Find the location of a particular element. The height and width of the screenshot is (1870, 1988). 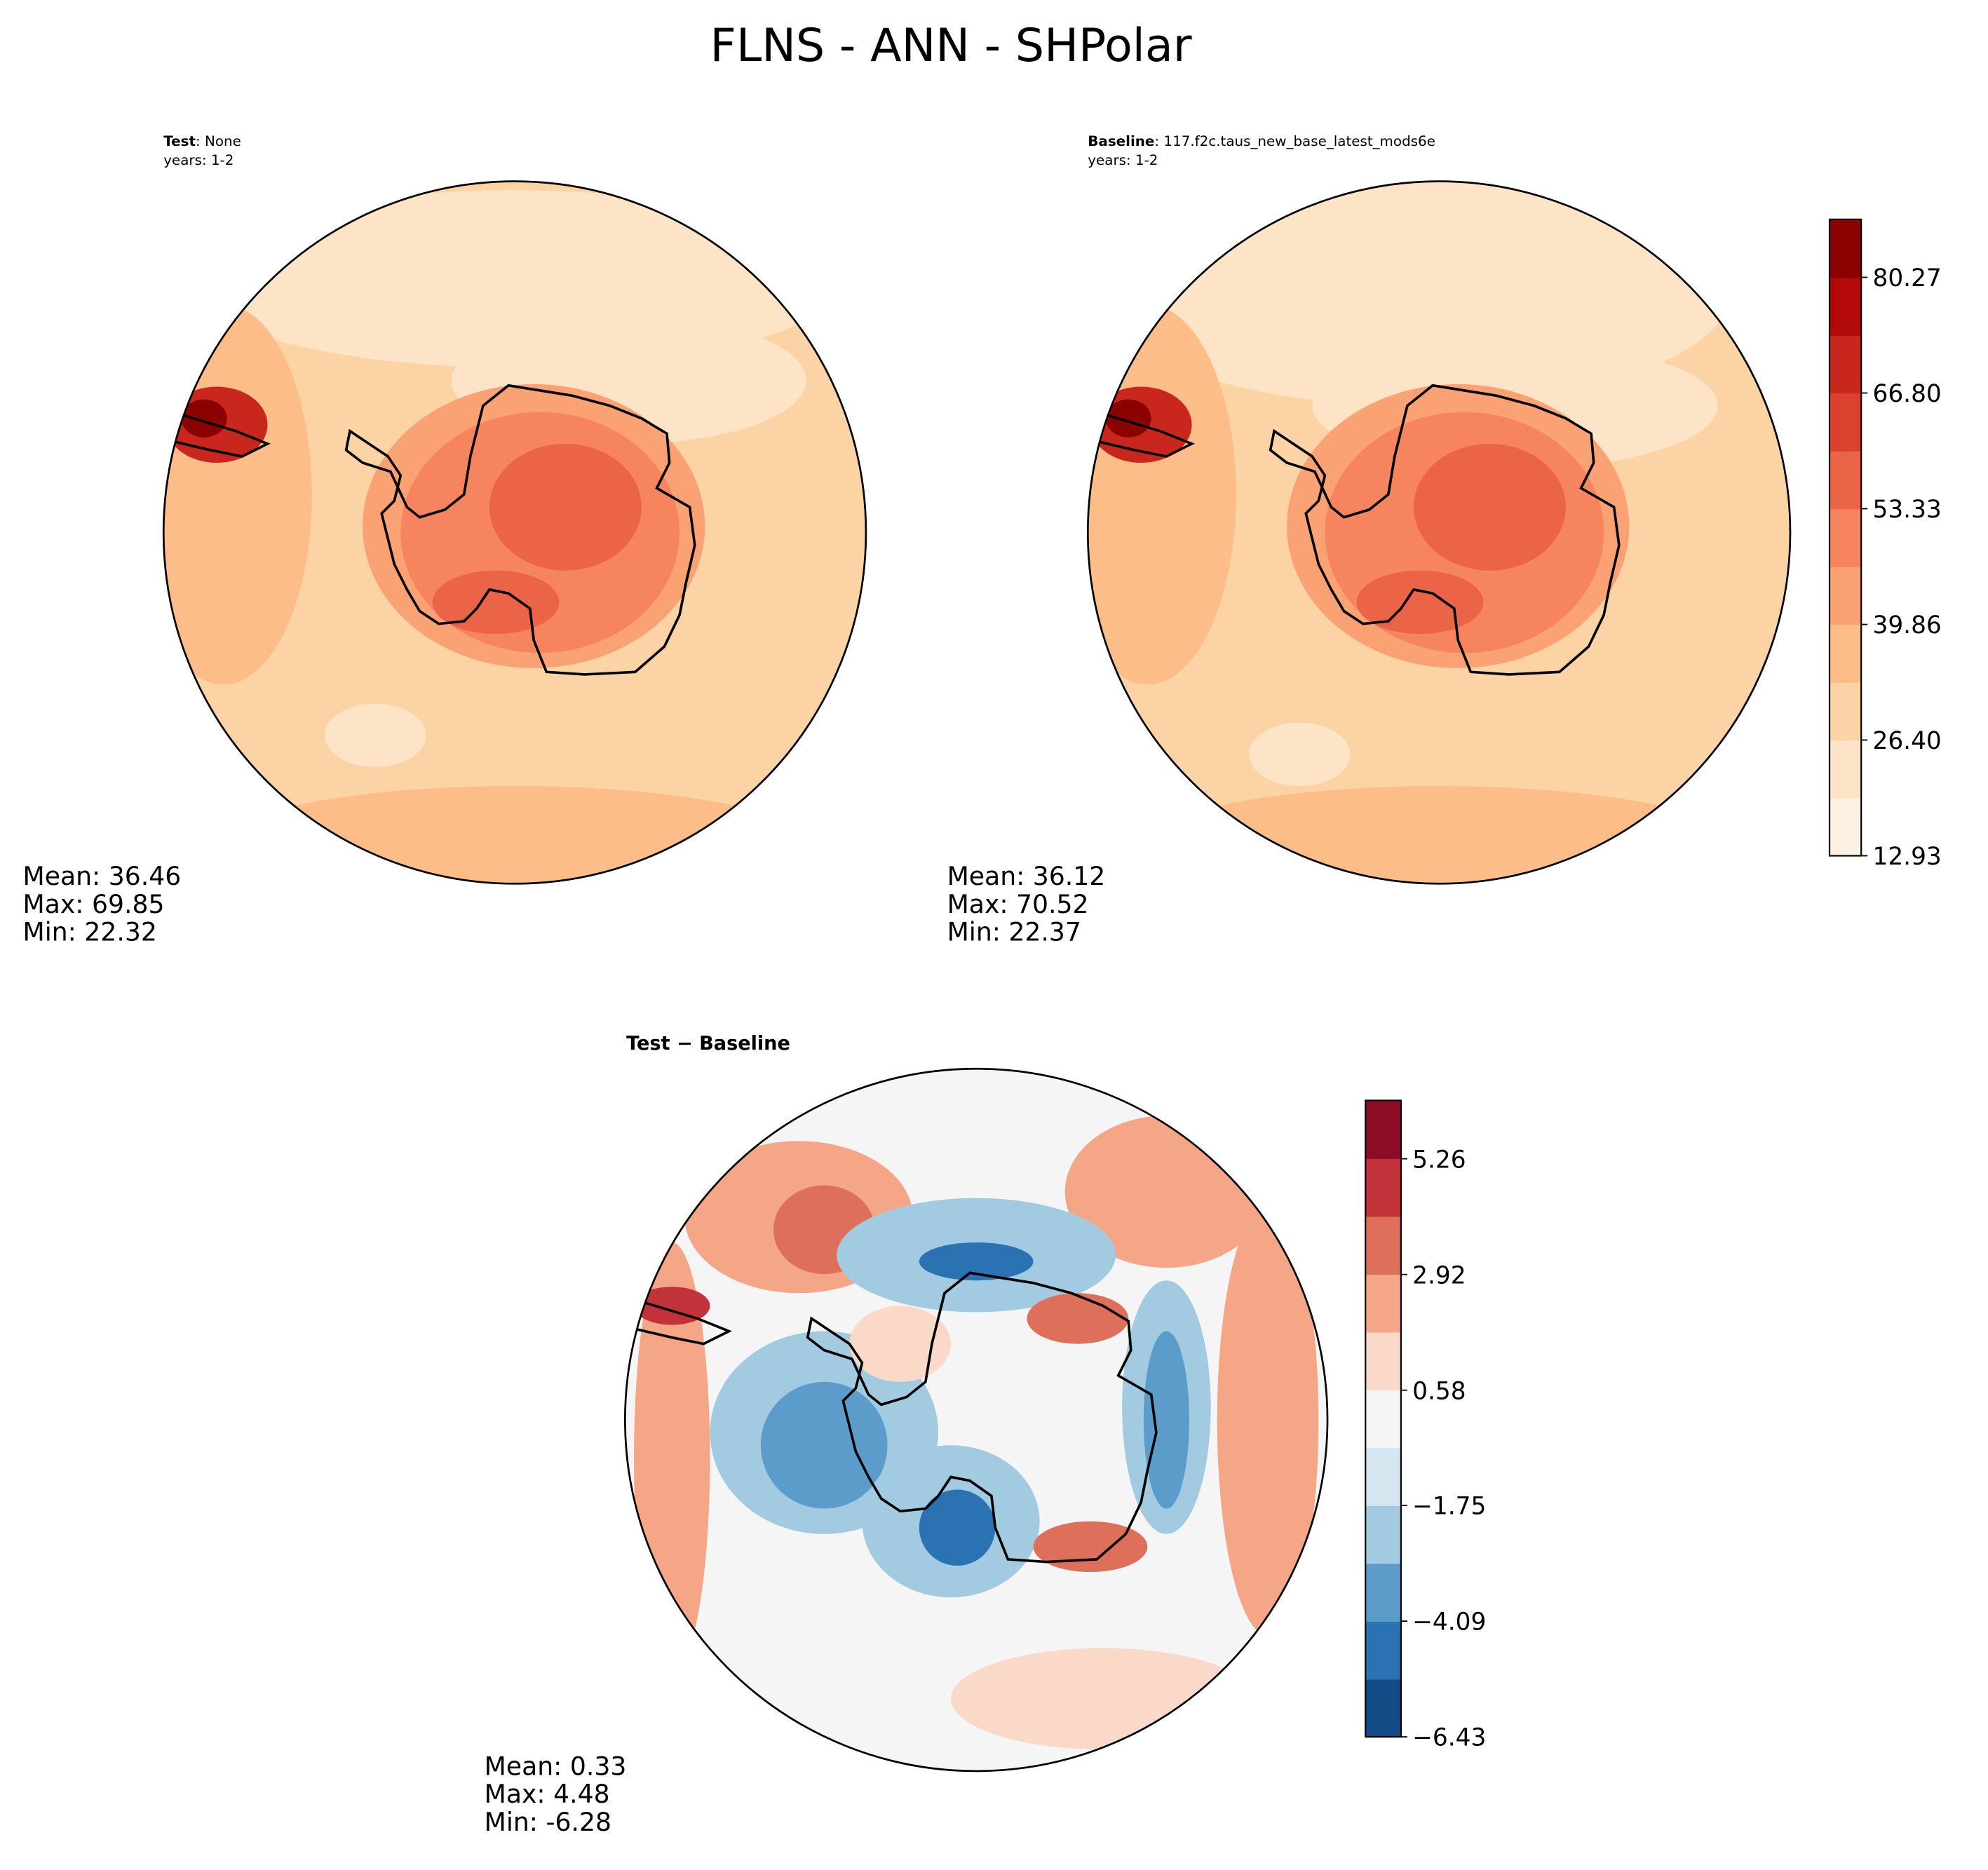

stat-line: Mean: 36.46 is located at coordinates (103, 876).